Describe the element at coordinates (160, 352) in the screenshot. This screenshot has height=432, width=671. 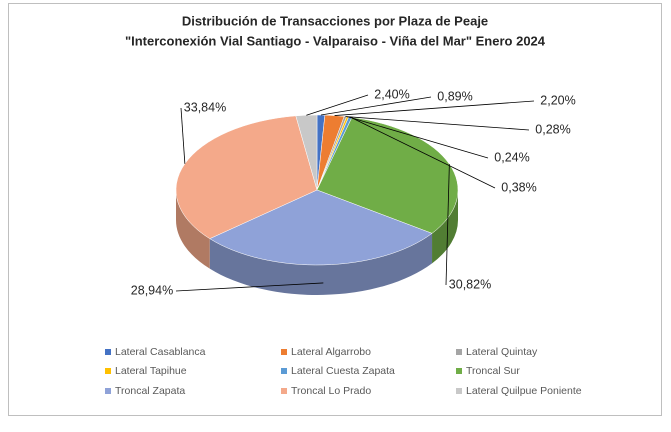
I see `legend-label: Lateral Casablanca` at that location.